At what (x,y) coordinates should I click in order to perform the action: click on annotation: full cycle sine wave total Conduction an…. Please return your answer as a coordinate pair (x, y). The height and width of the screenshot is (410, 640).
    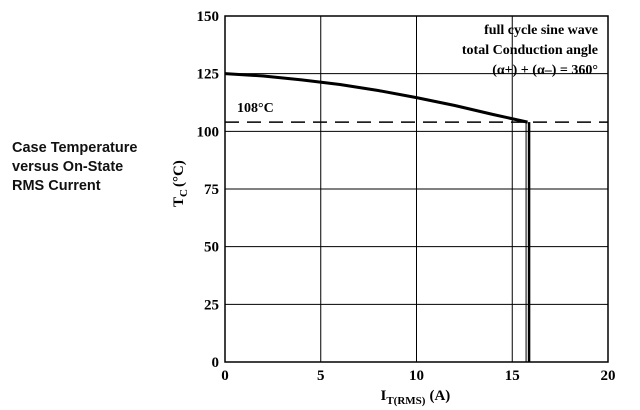
    Looking at the image, I should click on (530, 50).